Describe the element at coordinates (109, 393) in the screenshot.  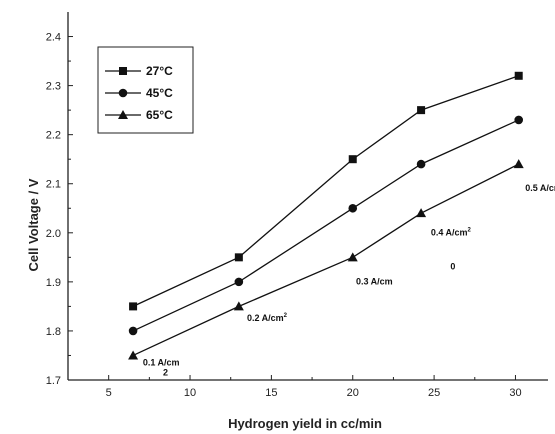
I see `x-tick-label: 5` at that location.